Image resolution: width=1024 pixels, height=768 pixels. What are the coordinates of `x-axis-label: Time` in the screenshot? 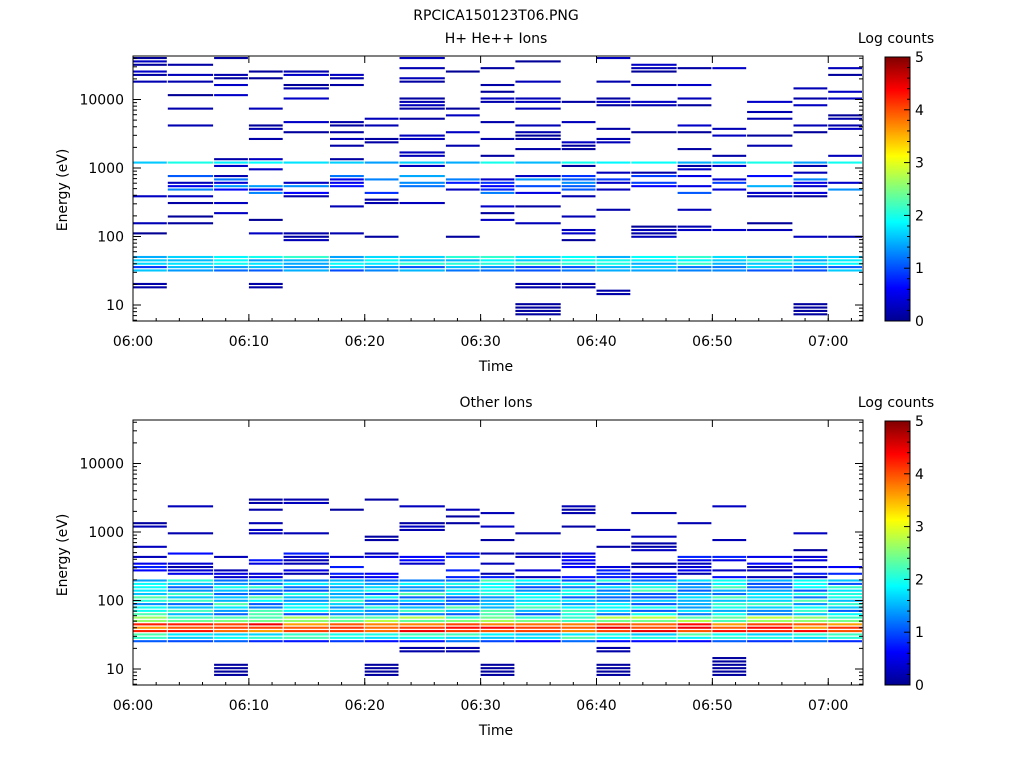 It's located at (495, 367).